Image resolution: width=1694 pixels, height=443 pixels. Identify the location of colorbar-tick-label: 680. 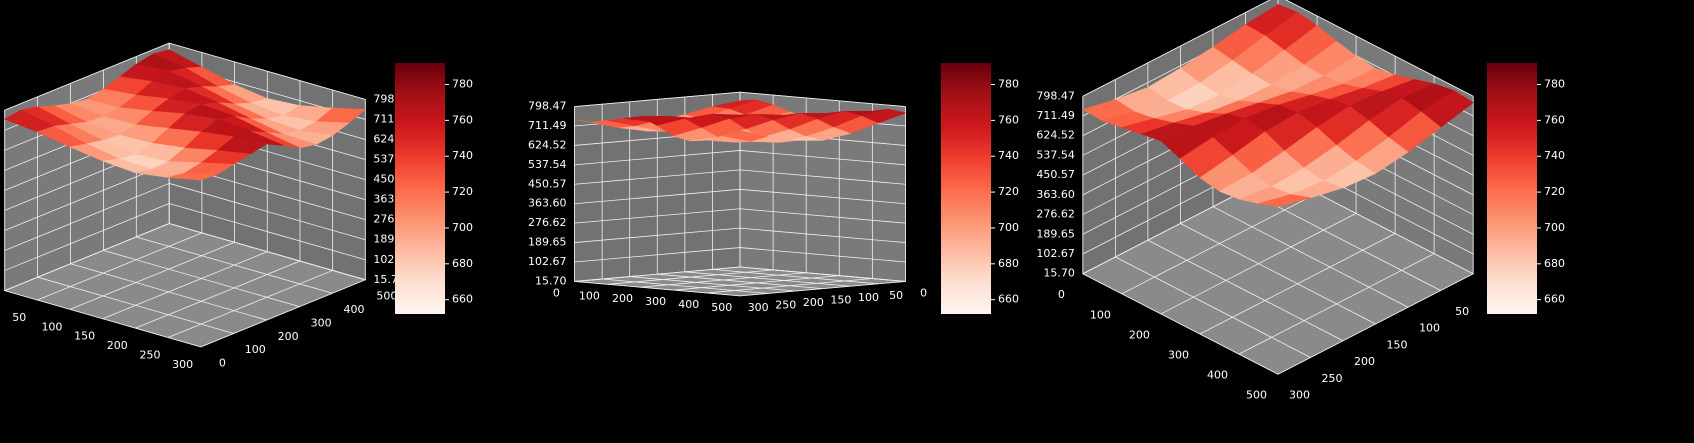
(462, 263).